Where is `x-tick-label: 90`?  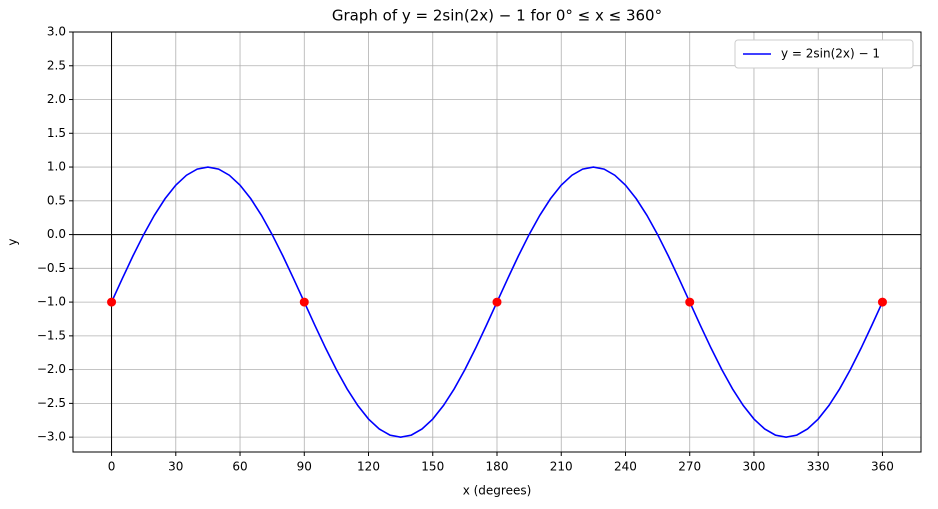
x-tick-label: 90 is located at coordinates (304, 467).